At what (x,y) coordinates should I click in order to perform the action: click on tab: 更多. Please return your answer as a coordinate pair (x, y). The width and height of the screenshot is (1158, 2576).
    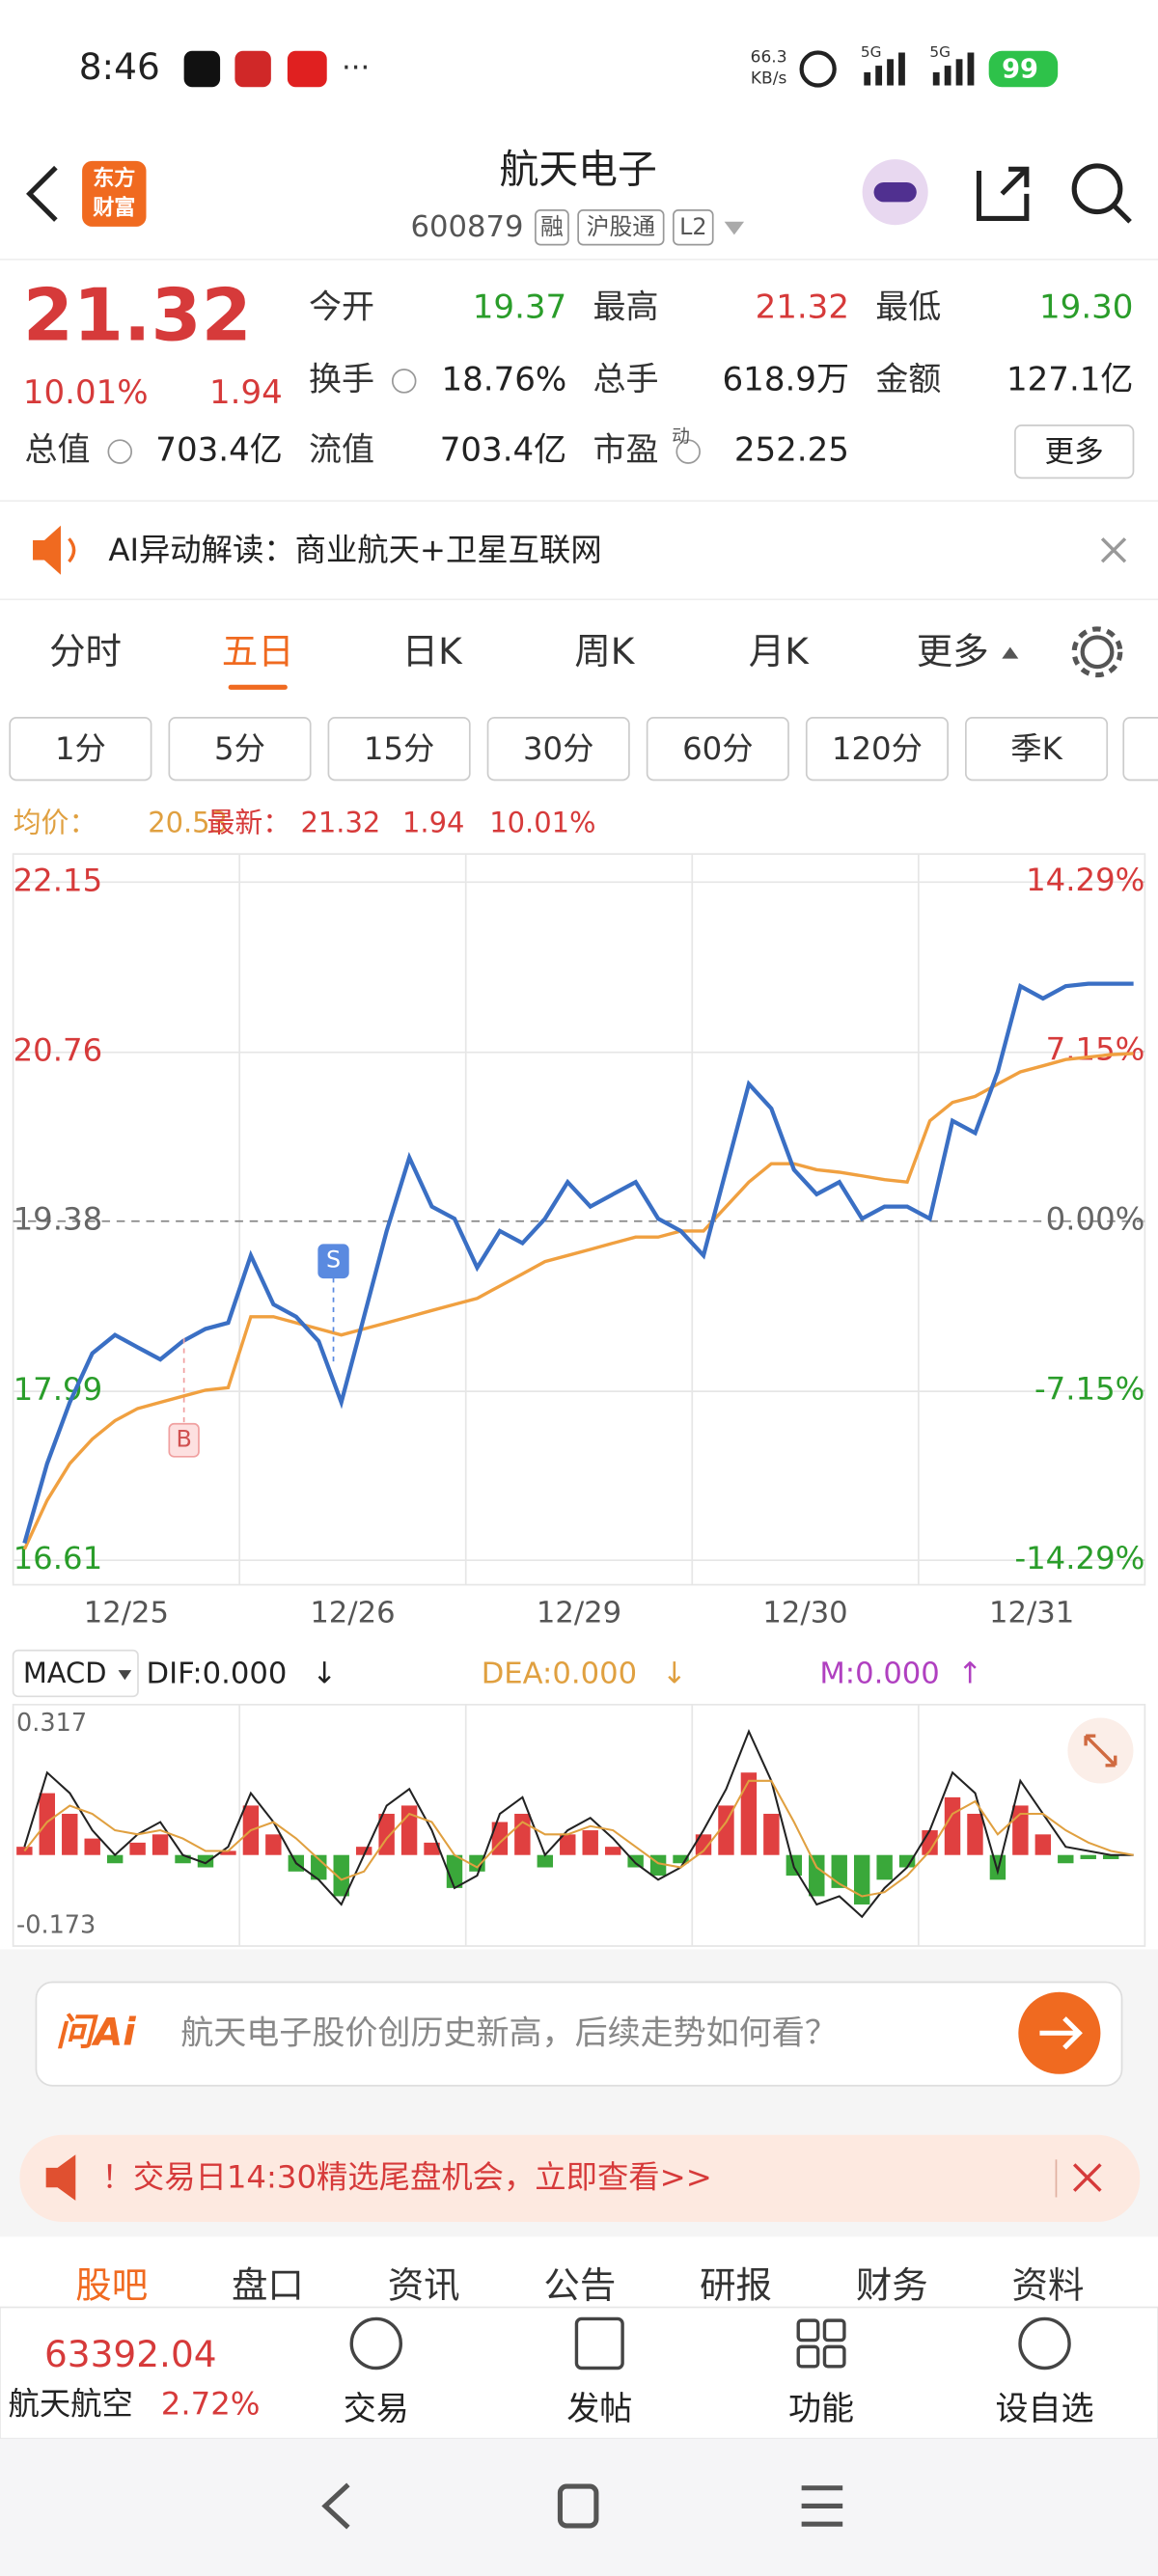
    Looking at the image, I should click on (953, 651).